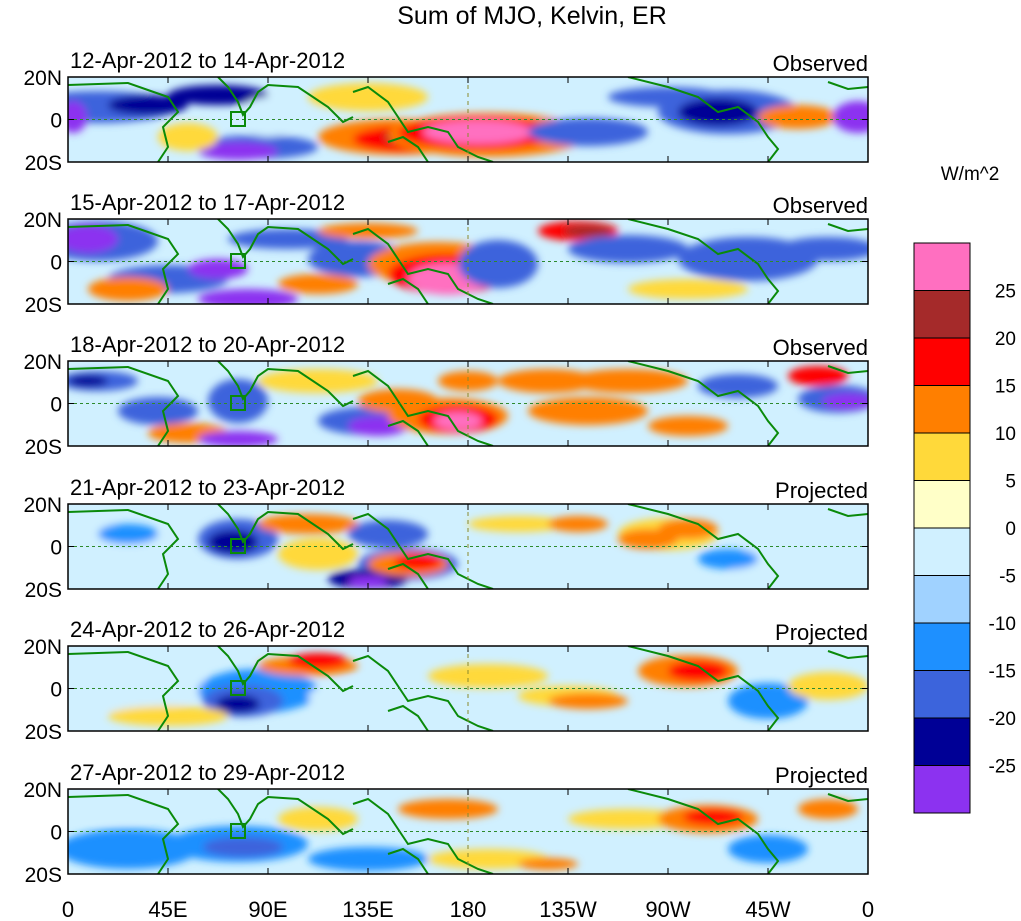 The height and width of the screenshot is (921, 1021). I want to click on panel-date-range: 24-Apr-2012 to 26-Apr-2012, so click(207, 629).